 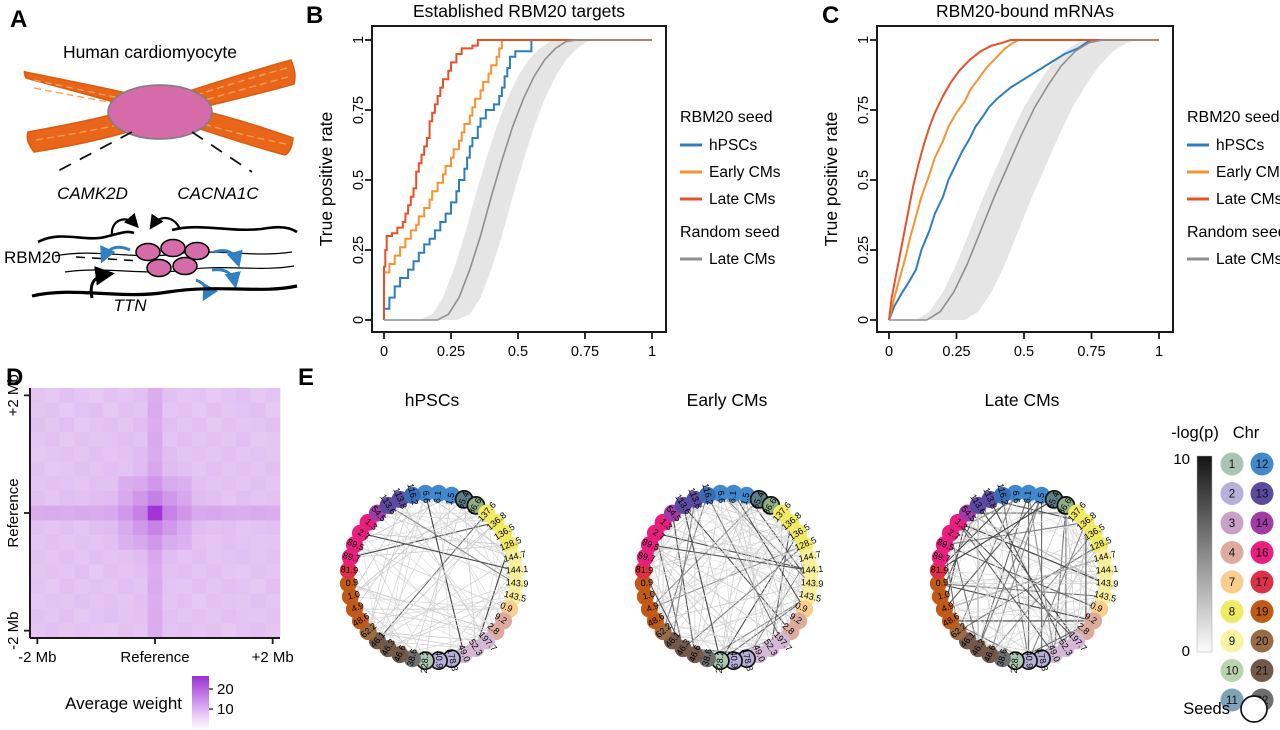 I want to click on chr-legend-number: 16, so click(x=1262, y=554).